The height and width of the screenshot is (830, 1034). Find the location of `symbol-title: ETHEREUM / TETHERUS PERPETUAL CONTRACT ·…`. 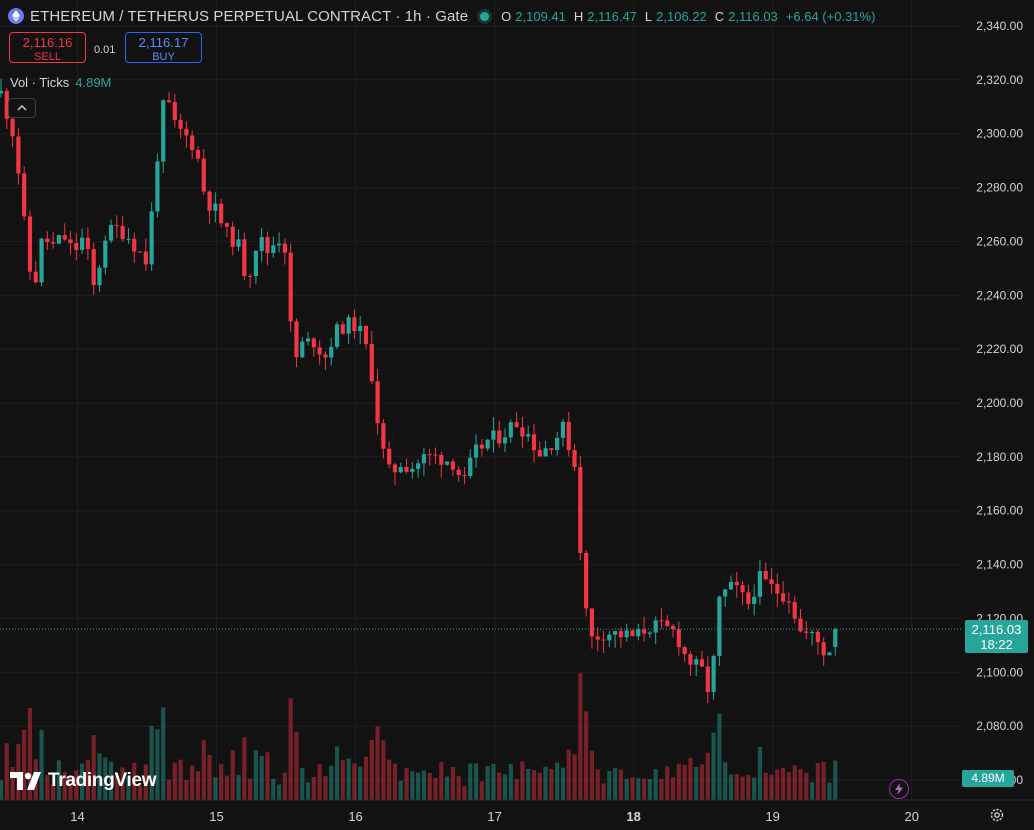

symbol-title: ETHEREUM / TETHERUS PERPETUAL CONTRACT ·… is located at coordinates (249, 16).